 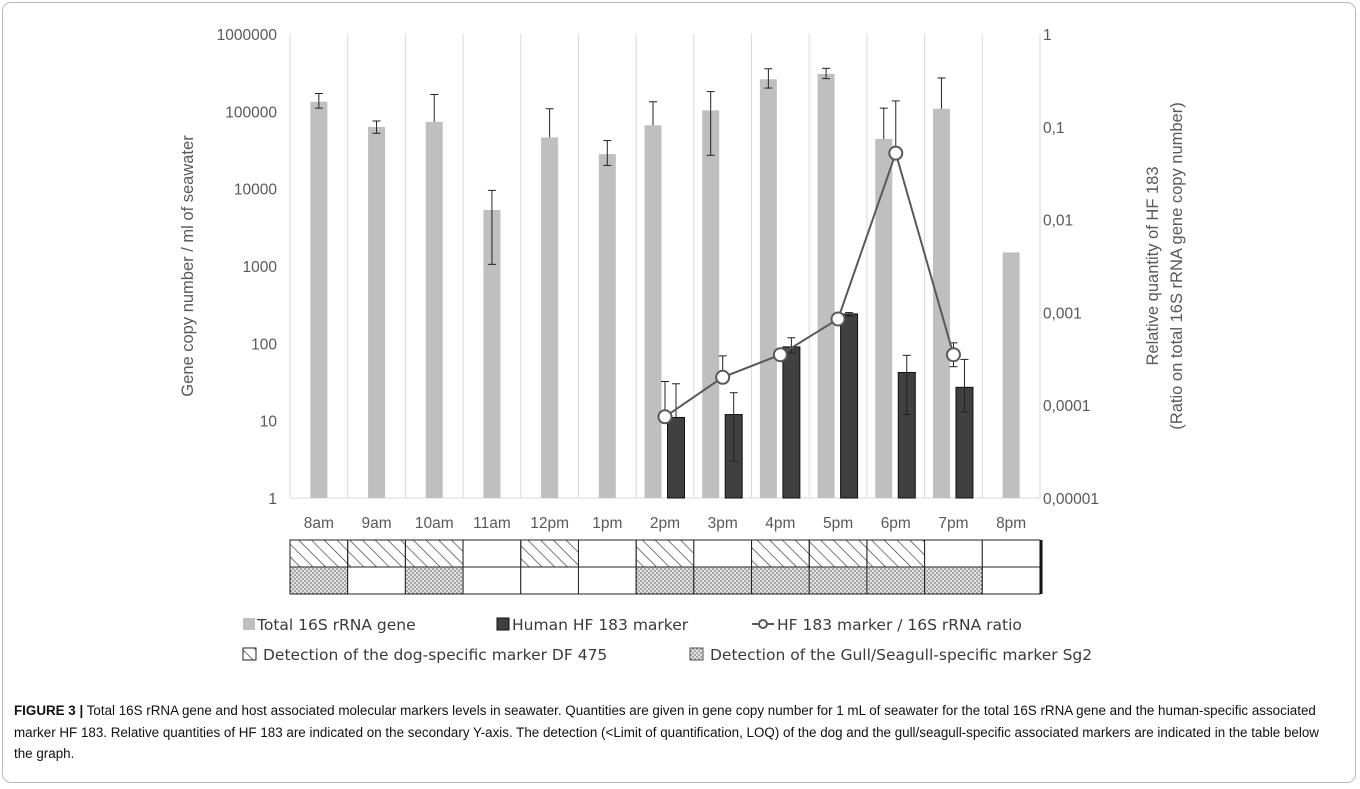 I want to click on legend-swatch-gull-marker, so click(x=696, y=654).